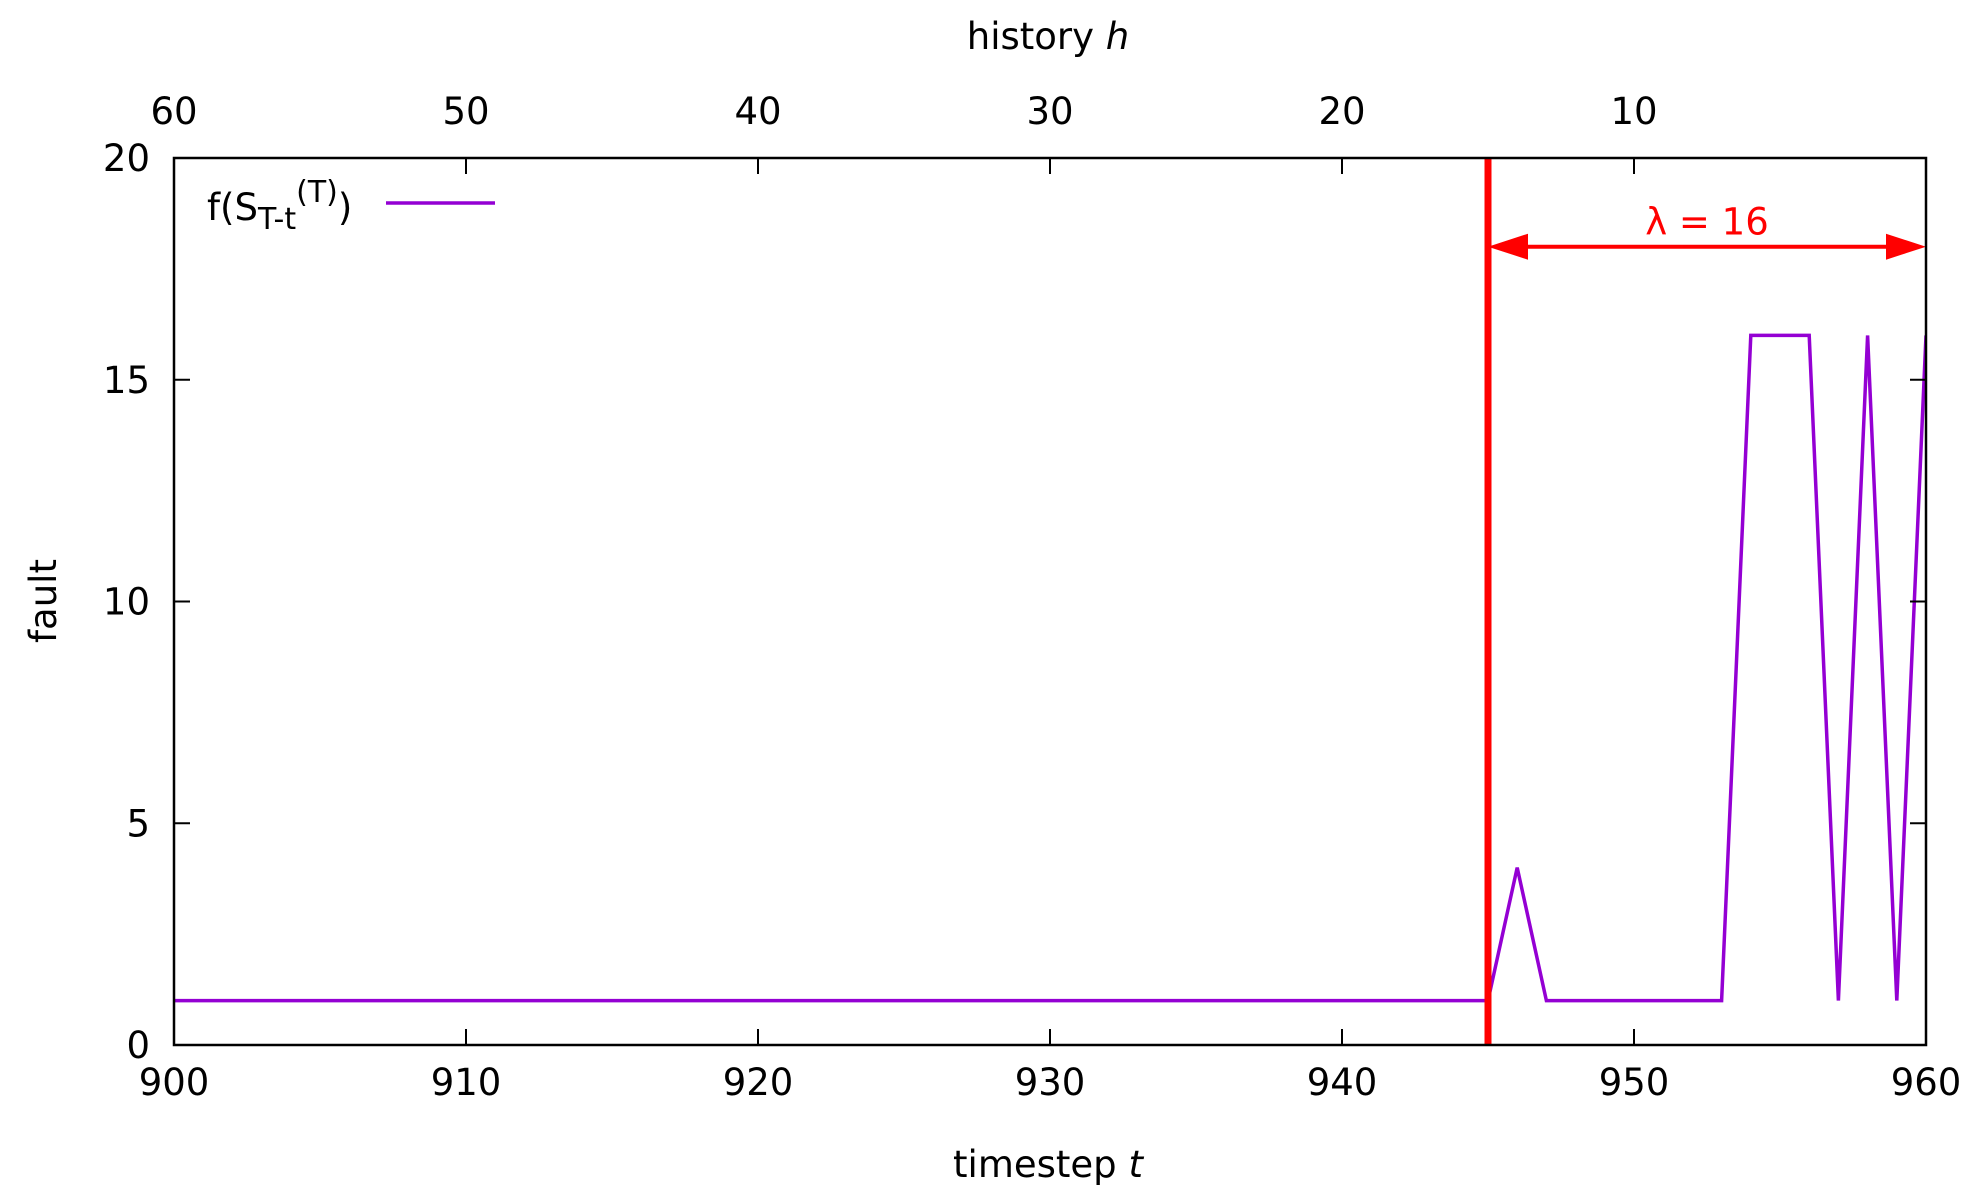 The height and width of the screenshot is (1201, 1982). What do you see at coordinates (174, 1082) in the screenshot?
I see `x-tick-label: 900` at bounding box center [174, 1082].